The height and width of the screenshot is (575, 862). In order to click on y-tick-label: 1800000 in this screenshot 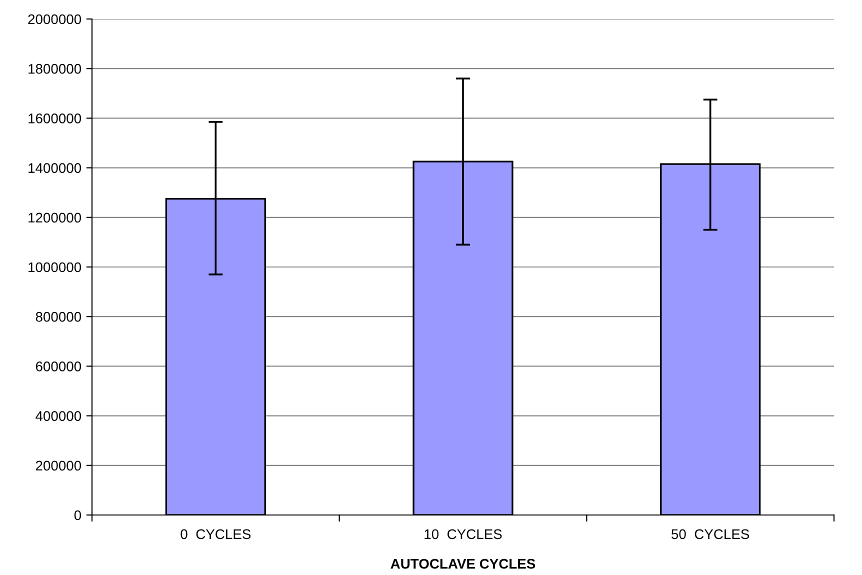, I will do `click(55, 69)`.